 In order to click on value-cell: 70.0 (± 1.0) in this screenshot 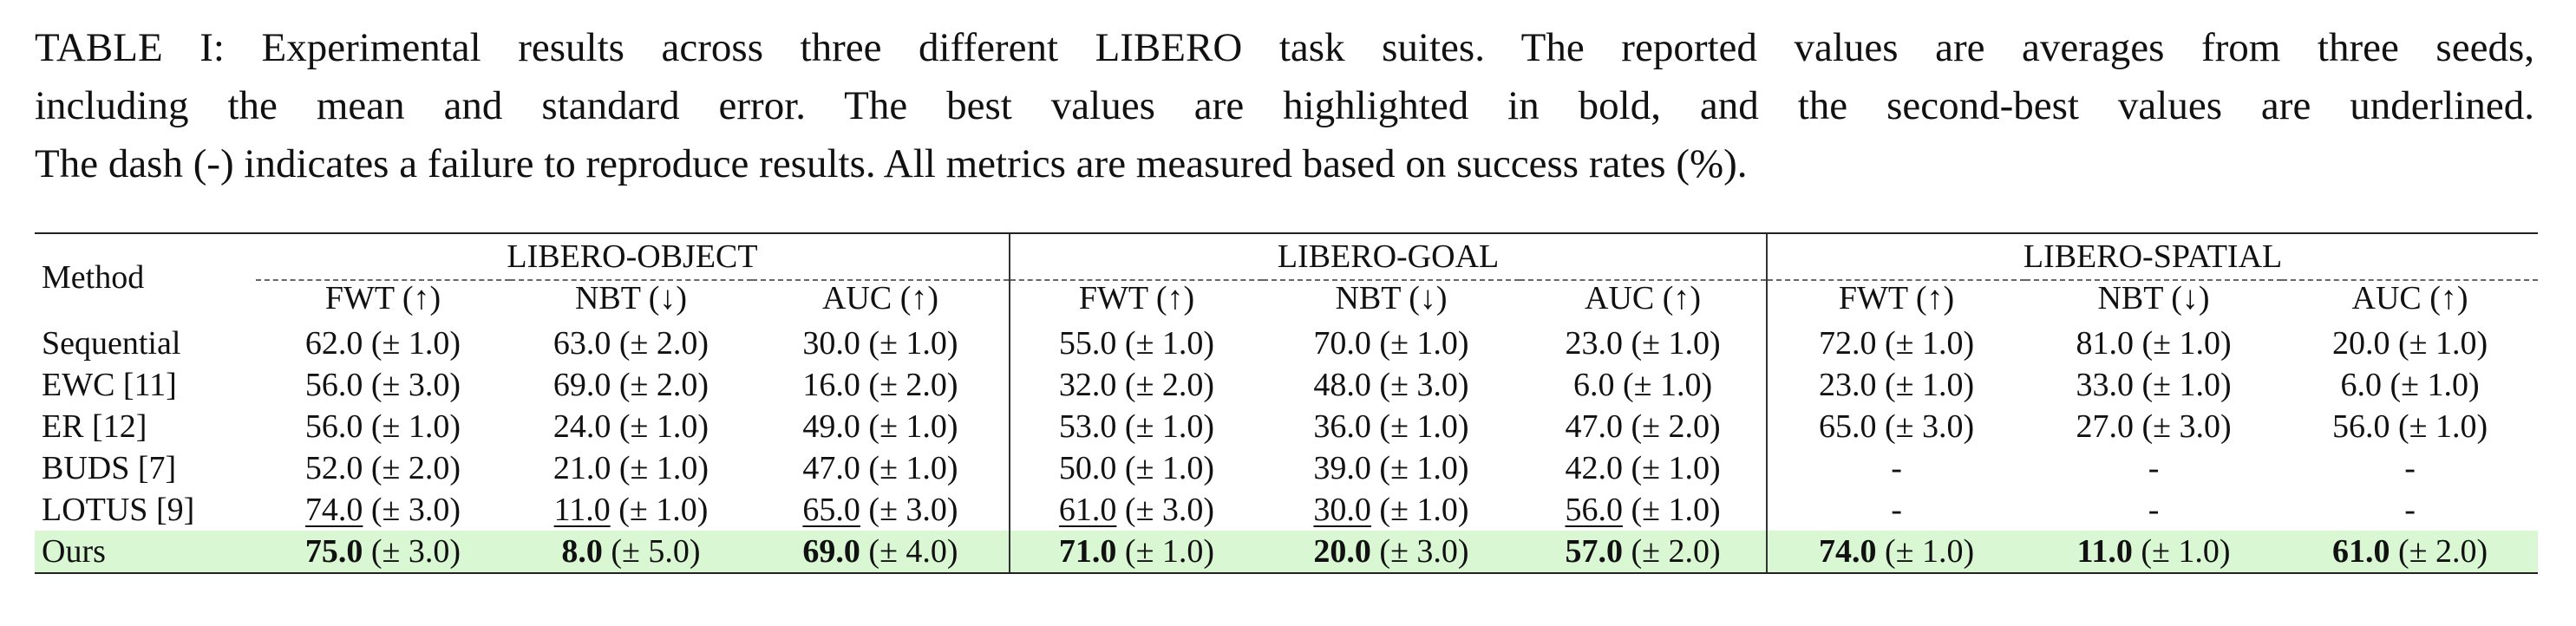, I will do `click(1391, 342)`.